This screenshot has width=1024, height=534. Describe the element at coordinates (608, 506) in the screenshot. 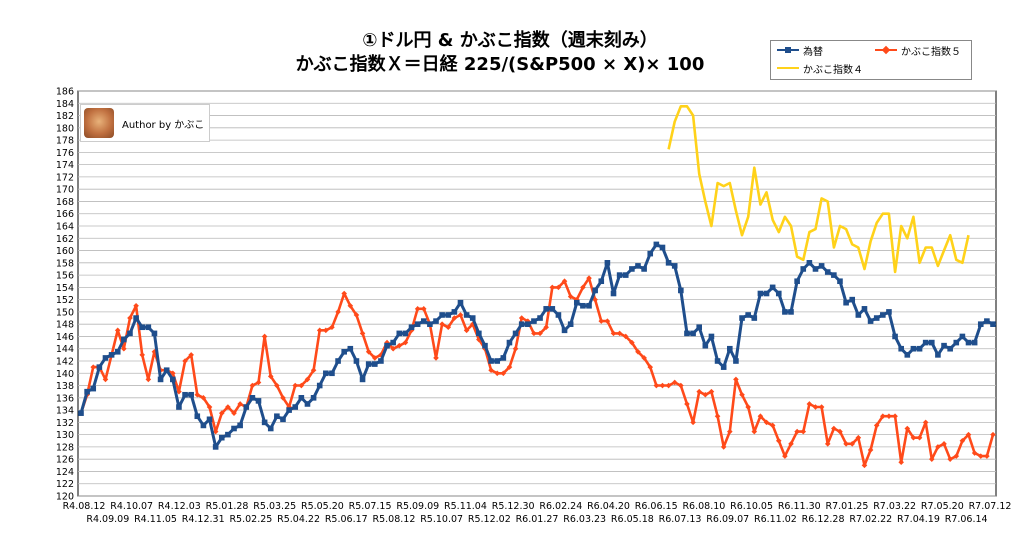

I see `x-tick-label: R6.04.20` at that location.